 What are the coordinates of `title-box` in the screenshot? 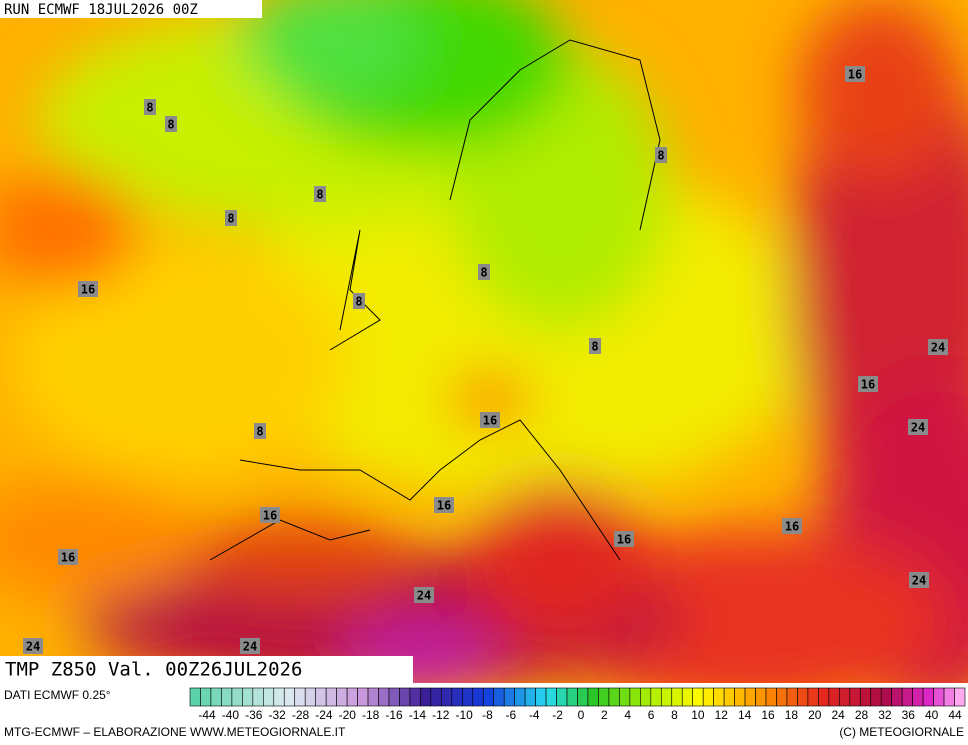 It's located at (206, 669).